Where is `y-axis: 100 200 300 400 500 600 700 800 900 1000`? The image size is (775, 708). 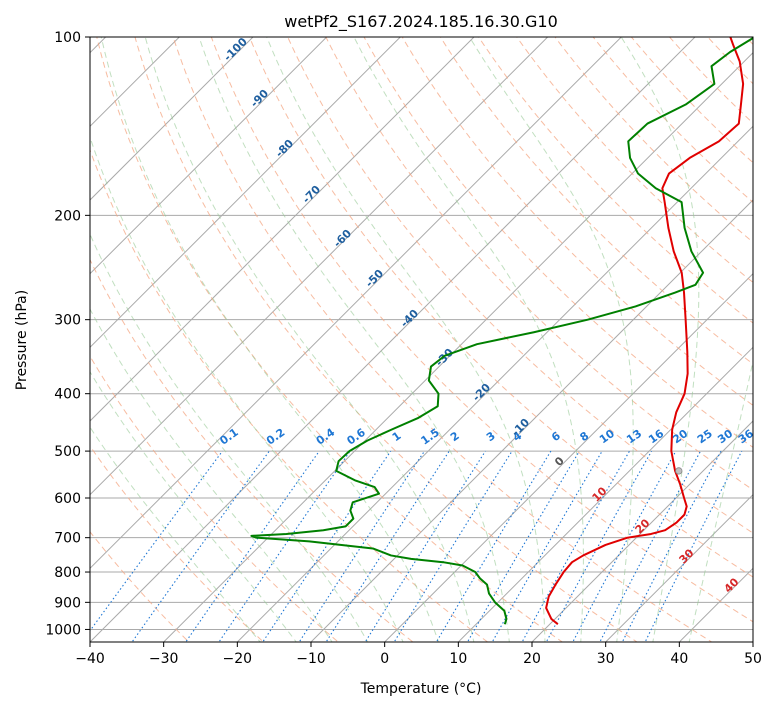
y-axis: 100 200 300 400 500 600 700 800 900 1000 is located at coordinates (67, 334).